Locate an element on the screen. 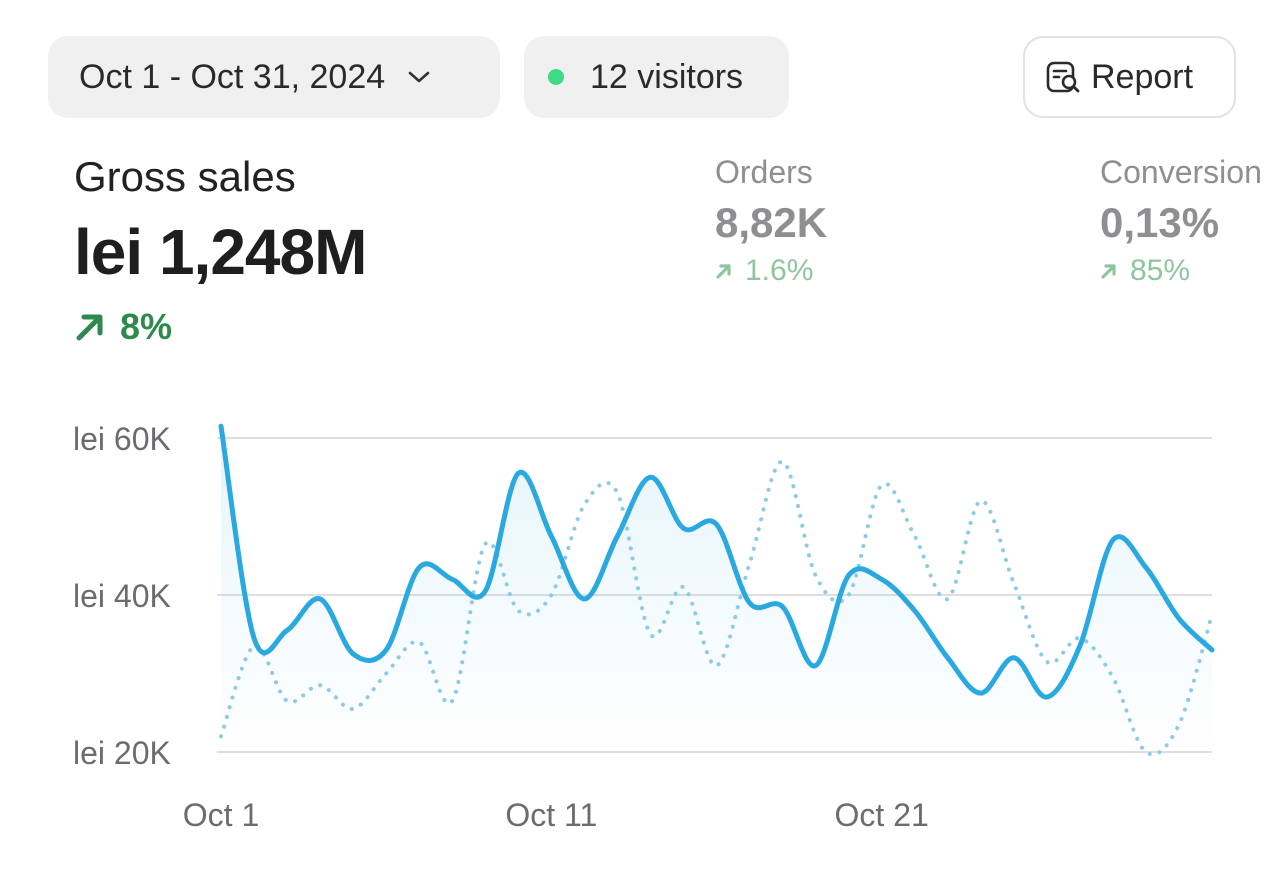 Image resolution: width=1284 pixels, height=874 pixels. x-tick-label: Oct 1 is located at coordinates (221, 815).